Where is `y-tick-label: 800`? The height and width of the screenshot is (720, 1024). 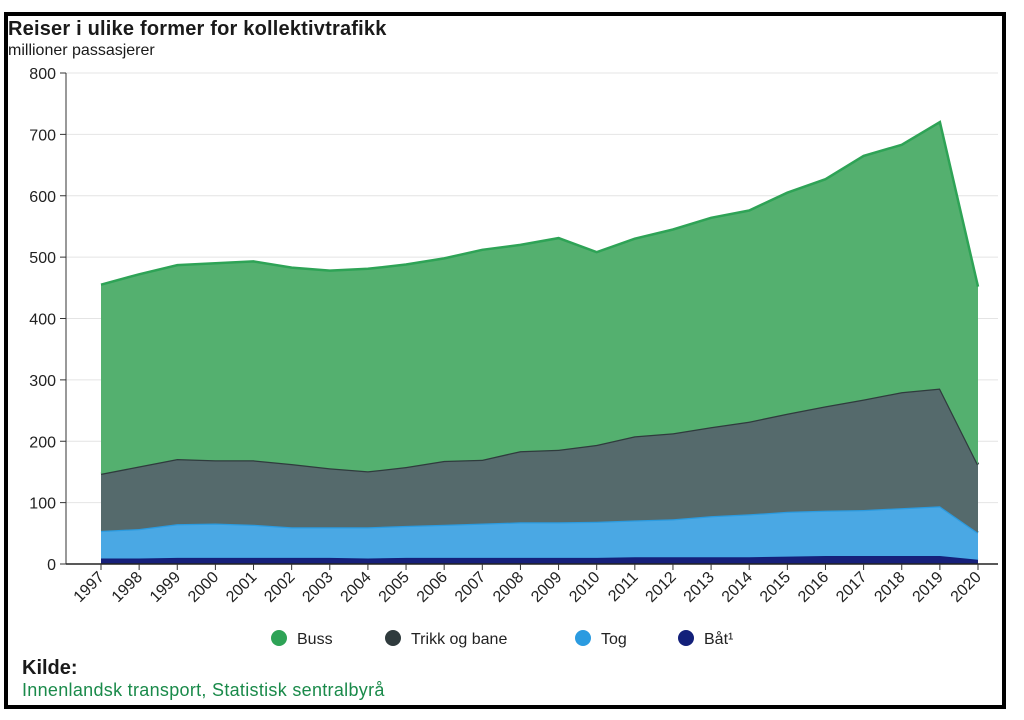
y-tick-label: 800 is located at coordinates (42, 74).